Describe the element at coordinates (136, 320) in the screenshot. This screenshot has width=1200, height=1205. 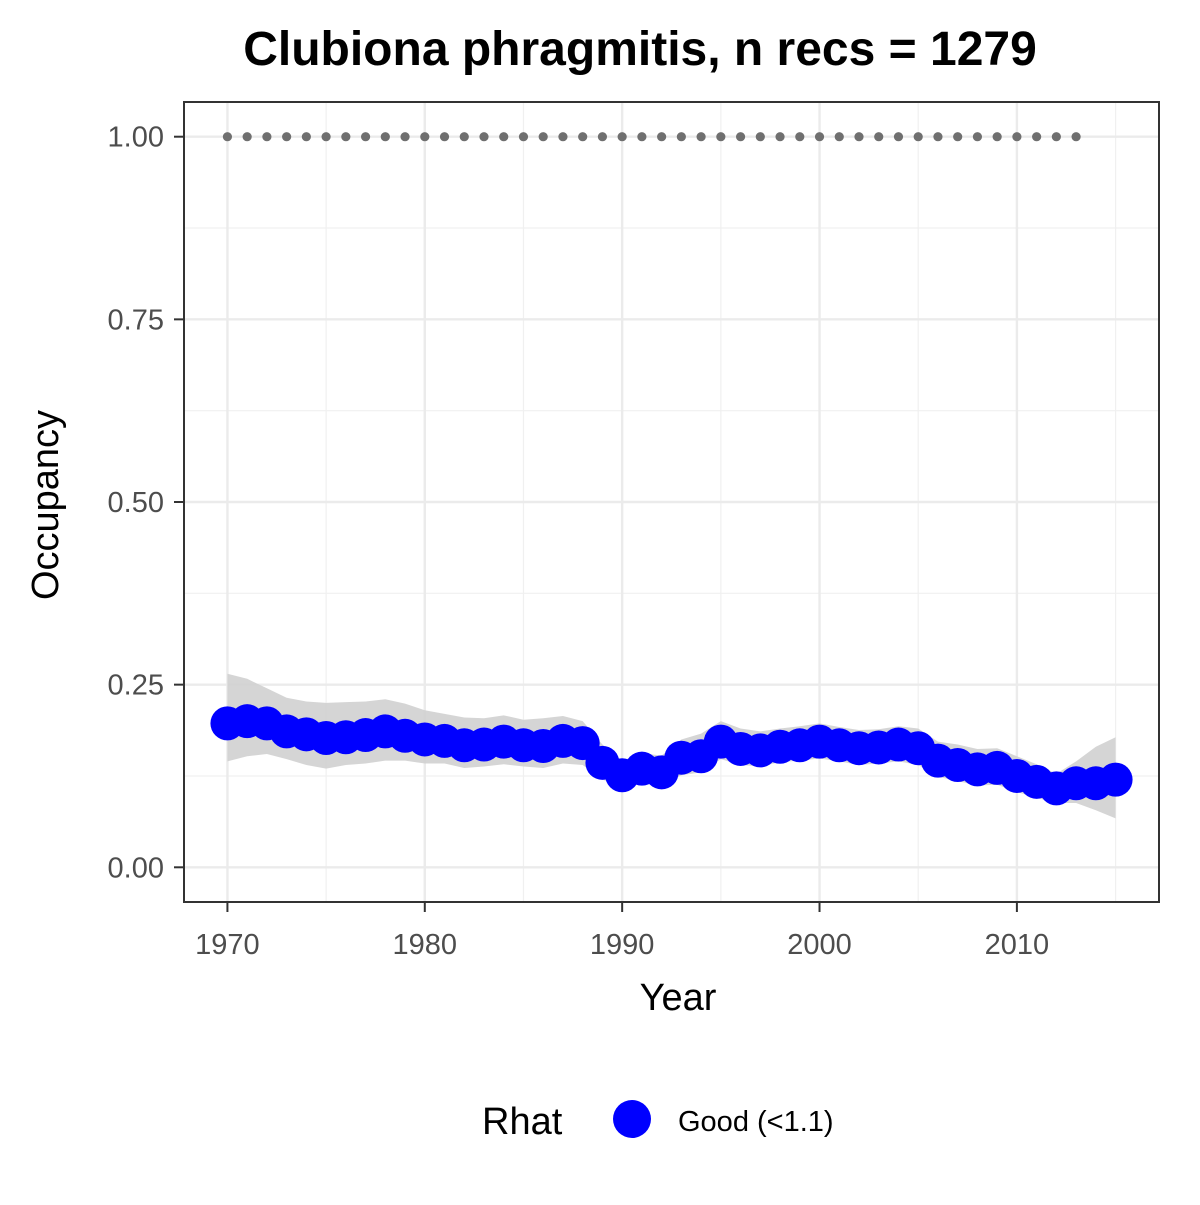
I see `y-tick-label: 0.75` at that location.